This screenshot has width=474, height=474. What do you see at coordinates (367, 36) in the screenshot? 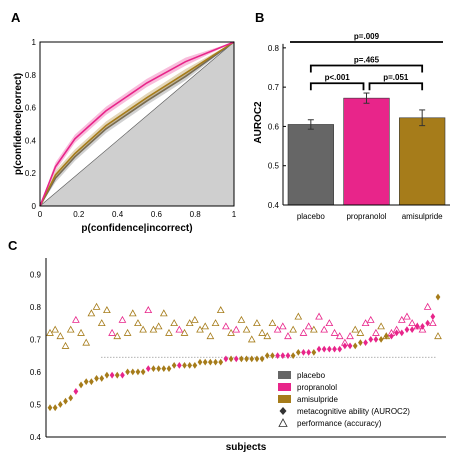
I see `bracket-label: p=.009` at bounding box center [367, 36].